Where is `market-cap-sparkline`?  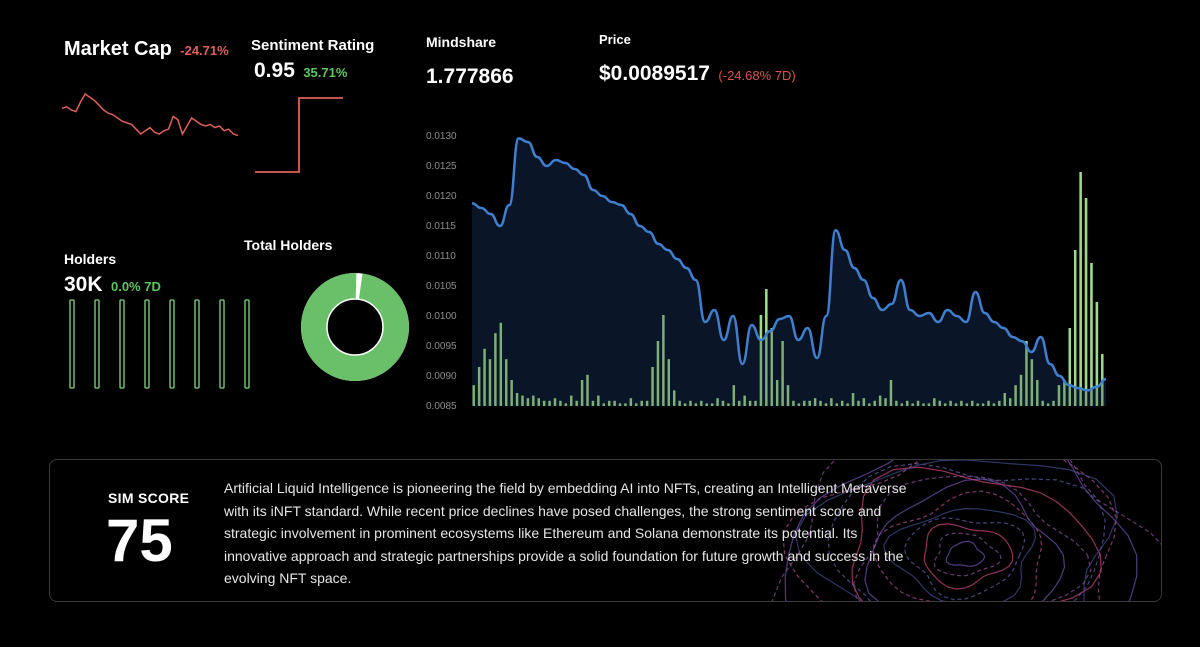 market-cap-sparkline is located at coordinates (150, 114).